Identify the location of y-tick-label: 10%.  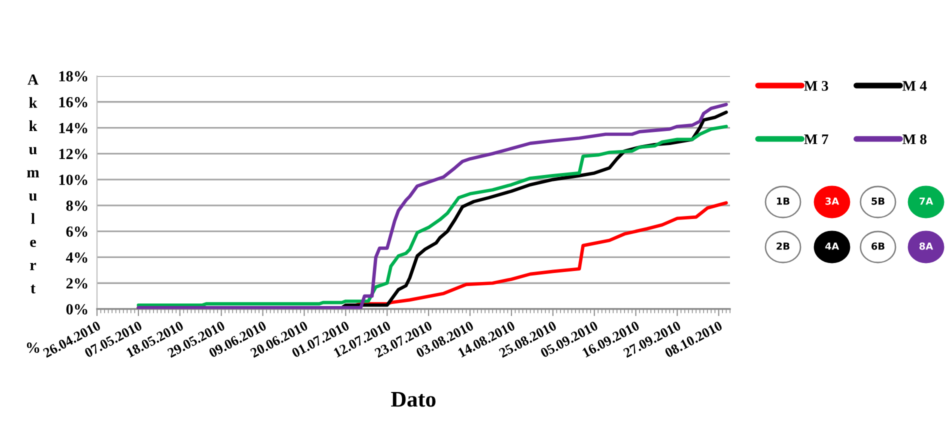
(73, 180).